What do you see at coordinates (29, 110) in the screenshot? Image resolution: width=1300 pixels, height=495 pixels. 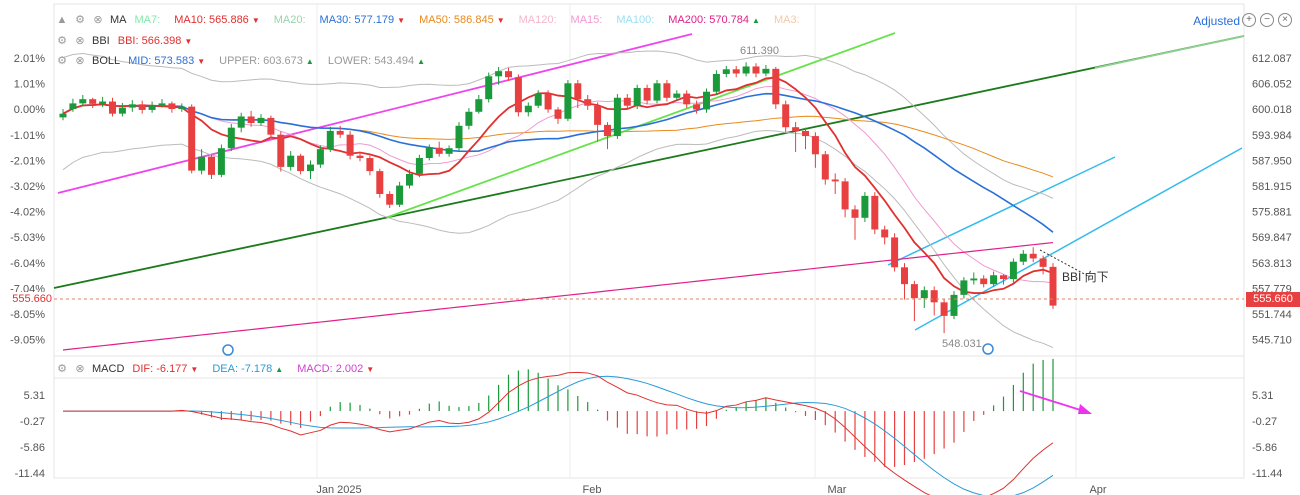 I see `left-tick-label: 0.00%` at bounding box center [29, 110].